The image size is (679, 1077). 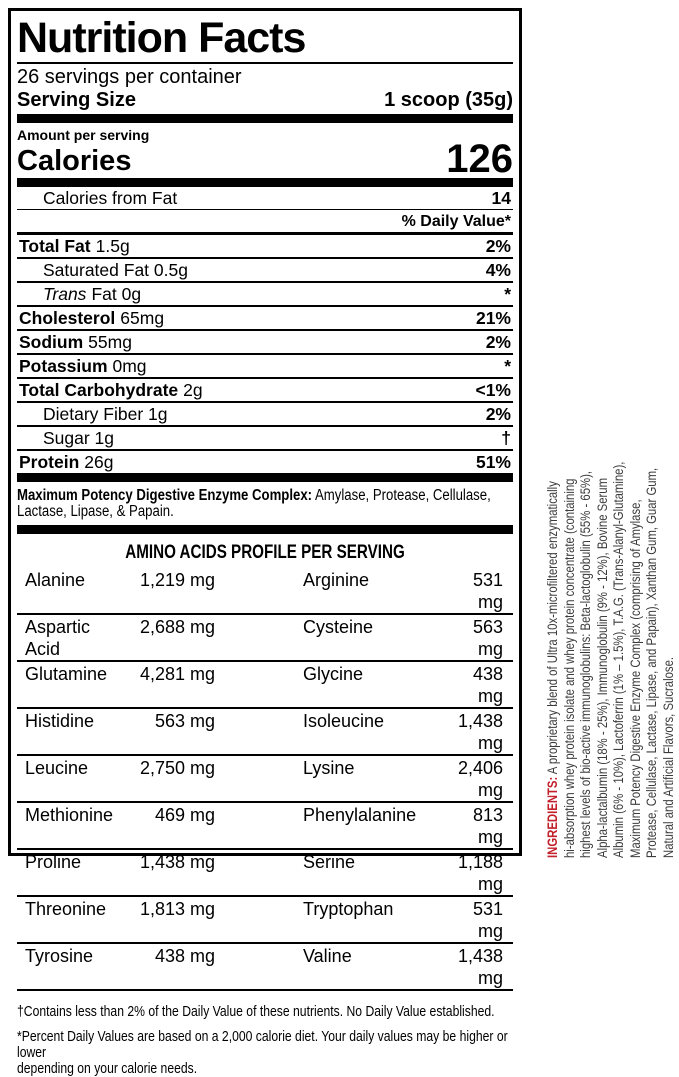 What do you see at coordinates (51, 342) in the screenshot?
I see `nutrient-name-bold: Sodium` at bounding box center [51, 342].